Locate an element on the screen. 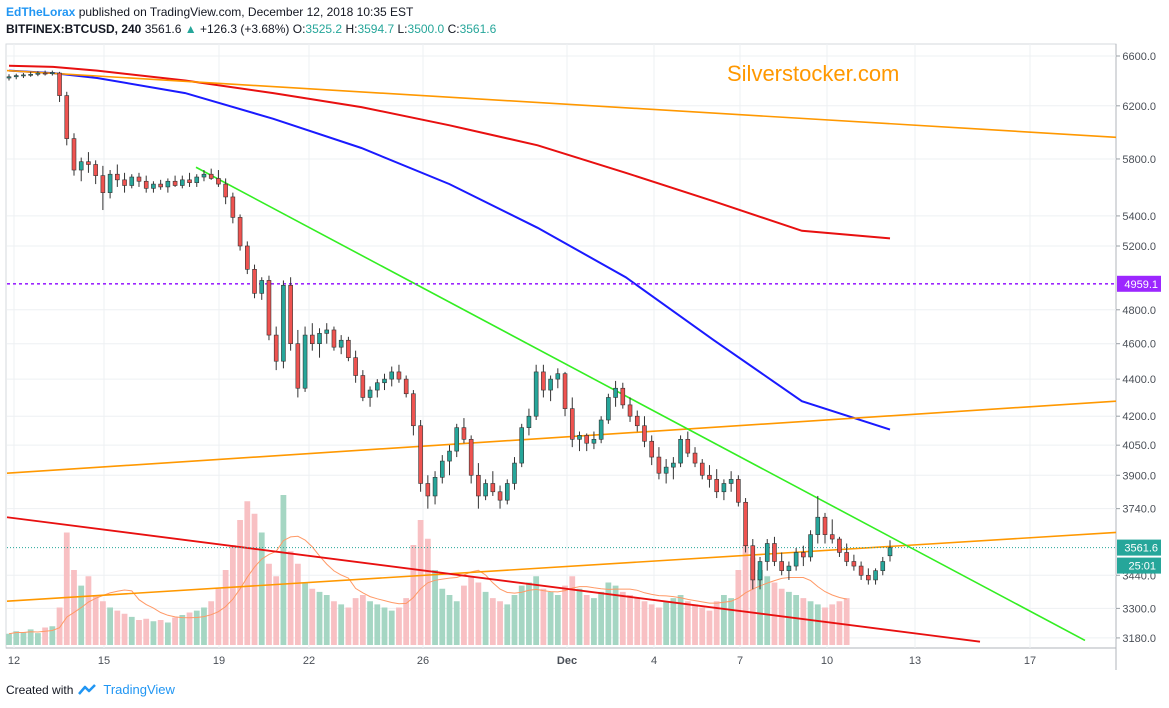 This screenshot has width=1169, height=708. last-price-tag: 3561.6 is located at coordinates (1141, 549).